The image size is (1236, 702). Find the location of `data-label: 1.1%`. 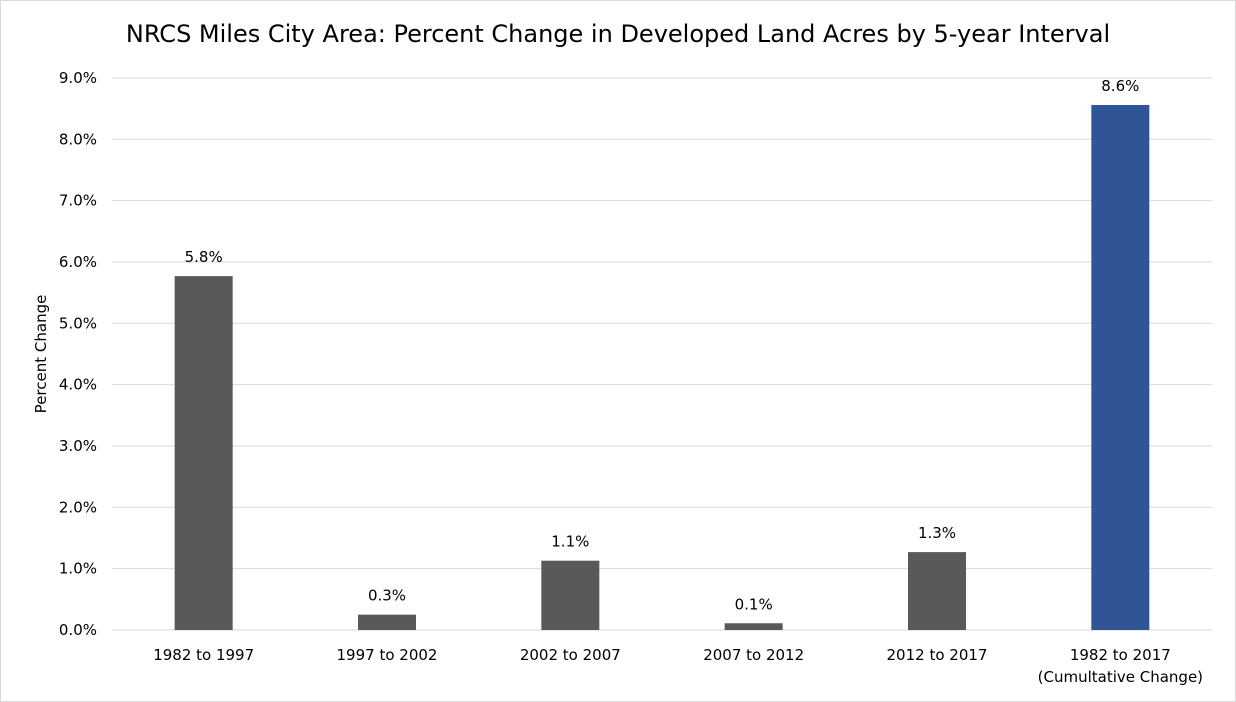

data-label: 1.1% is located at coordinates (570, 542).